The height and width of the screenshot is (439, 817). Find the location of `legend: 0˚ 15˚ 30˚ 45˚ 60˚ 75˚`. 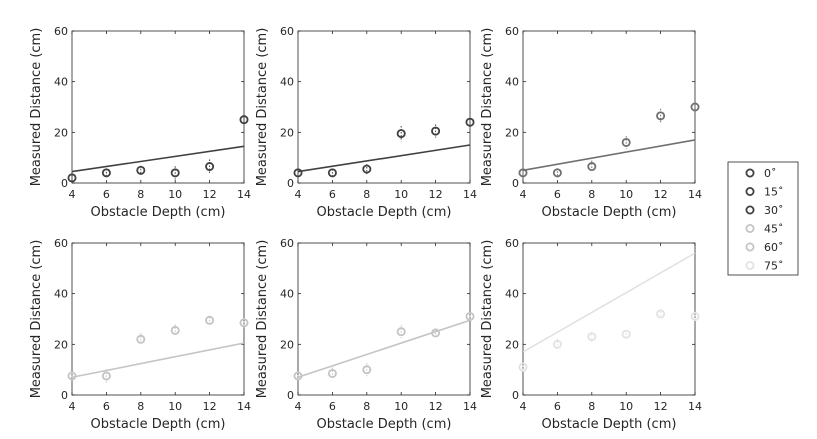

legend: 0˚ 15˚ 30˚ 45˚ 60˚ 75˚ is located at coordinates (763, 218).